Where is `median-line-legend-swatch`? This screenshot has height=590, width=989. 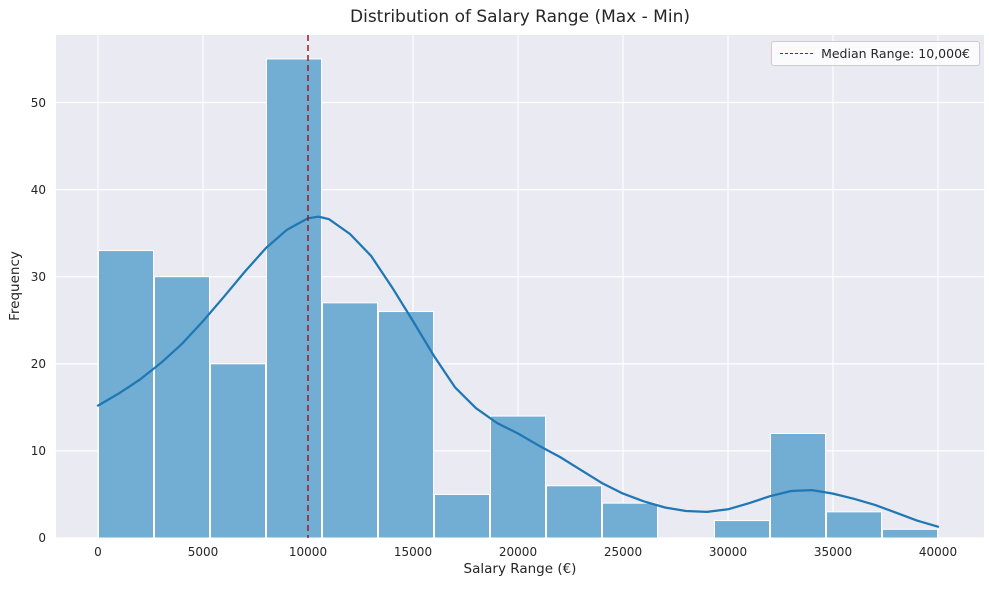 median-line-legend-swatch is located at coordinates (797, 53).